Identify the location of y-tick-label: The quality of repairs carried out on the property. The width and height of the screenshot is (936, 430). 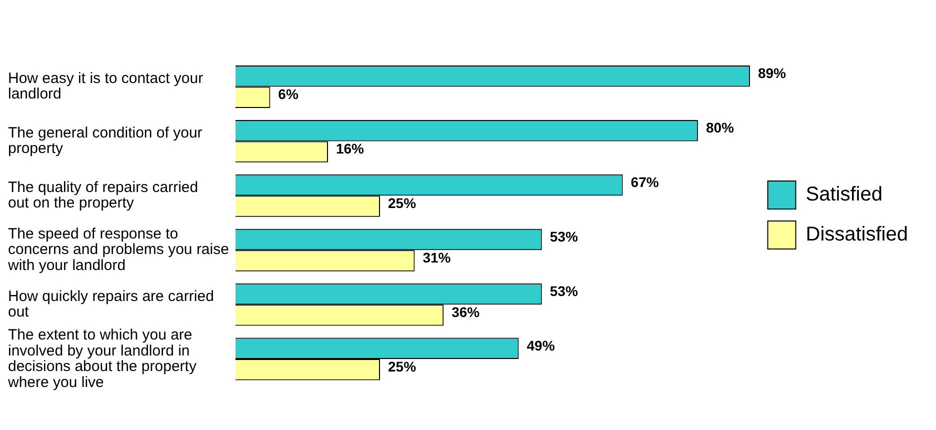
(103, 195).